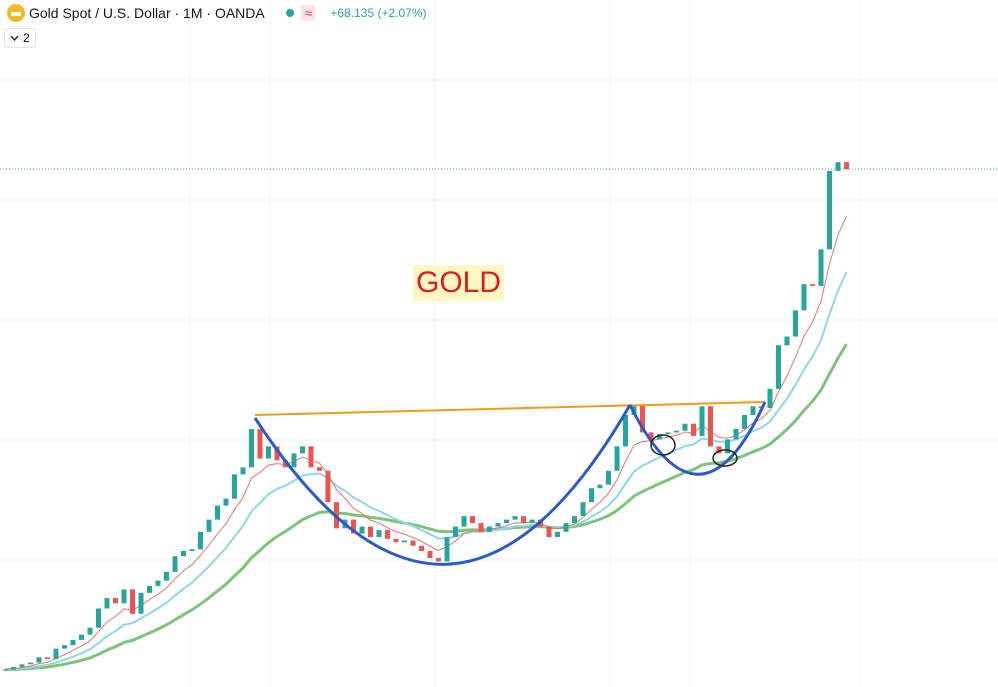 This screenshot has width=998, height=687. I want to click on handle-curve, so click(697, 438).